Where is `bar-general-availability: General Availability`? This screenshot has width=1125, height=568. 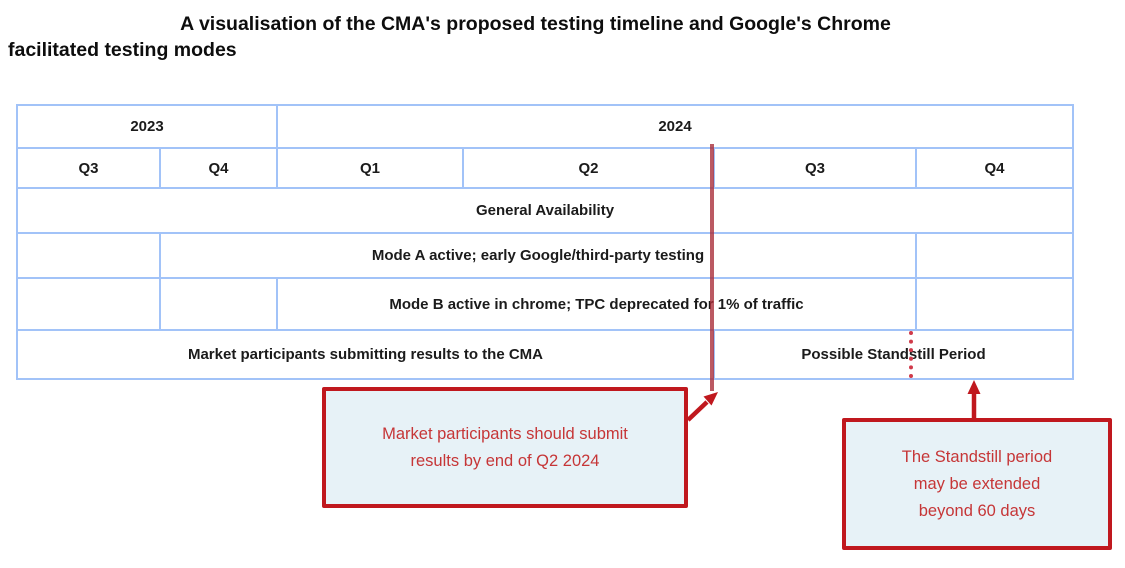 bar-general-availability: General Availability is located at coordinates (545, 210).